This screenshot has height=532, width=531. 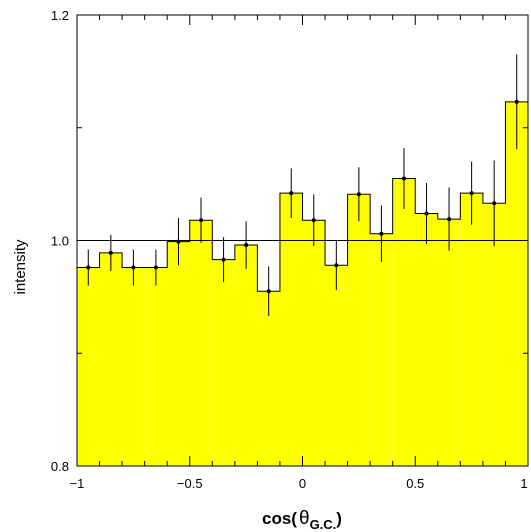 I want to click on x-tick-labels: −1 −0.5 0 0.5 1, so click(x=299, y=483).